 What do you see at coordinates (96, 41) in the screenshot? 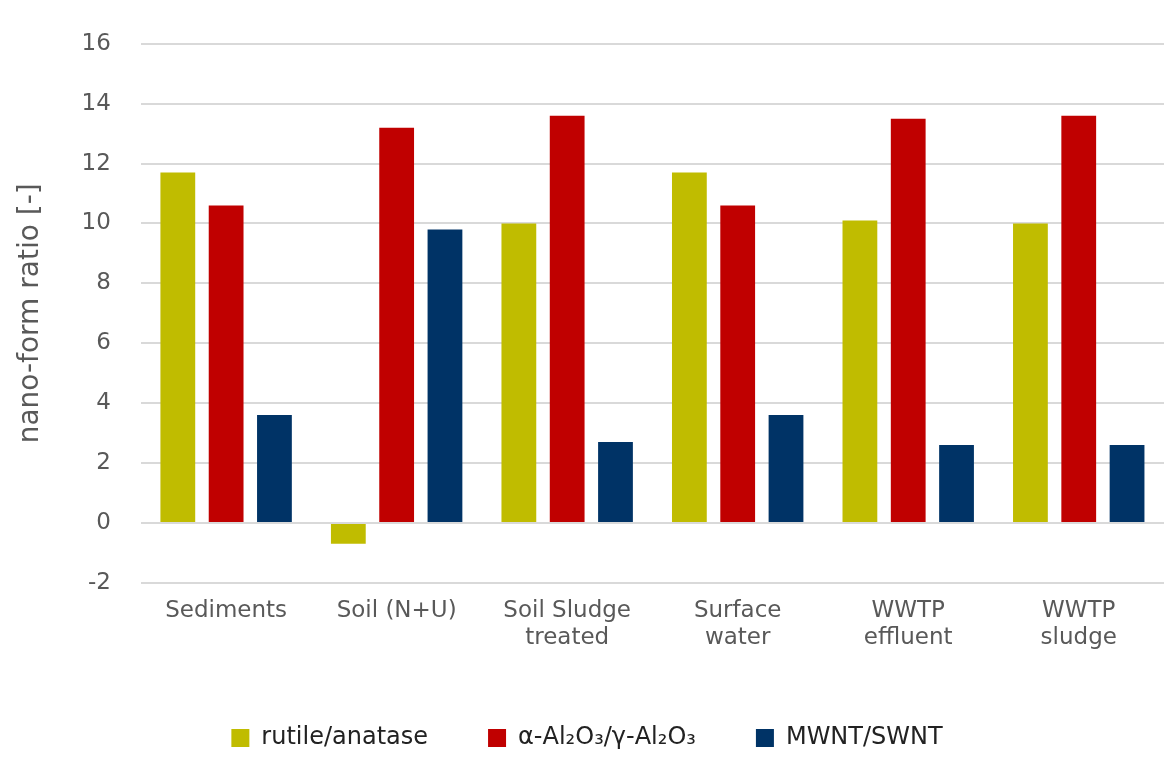
I see `y-tick-label: 16` at bounding box center [96, 41].